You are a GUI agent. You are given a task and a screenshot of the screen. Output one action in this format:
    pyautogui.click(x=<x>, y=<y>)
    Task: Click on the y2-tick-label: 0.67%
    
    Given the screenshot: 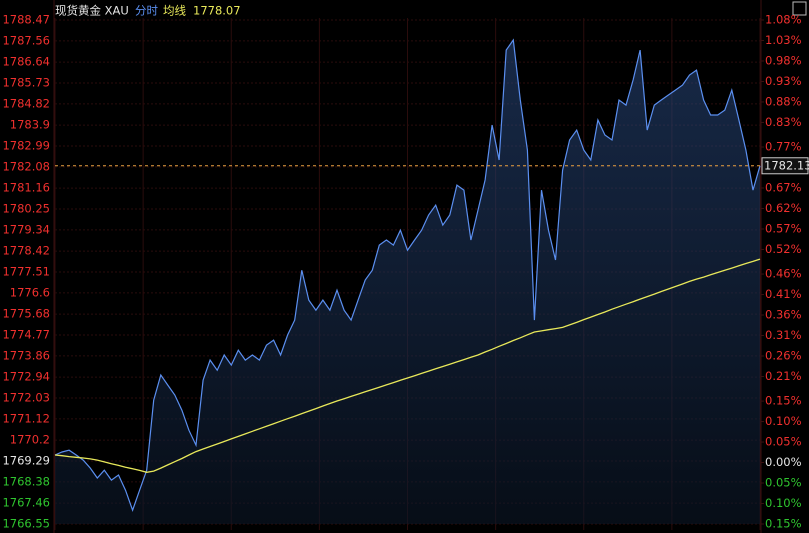 What is the action you would take?
    pyautogui.click(x=783, y=188)
    